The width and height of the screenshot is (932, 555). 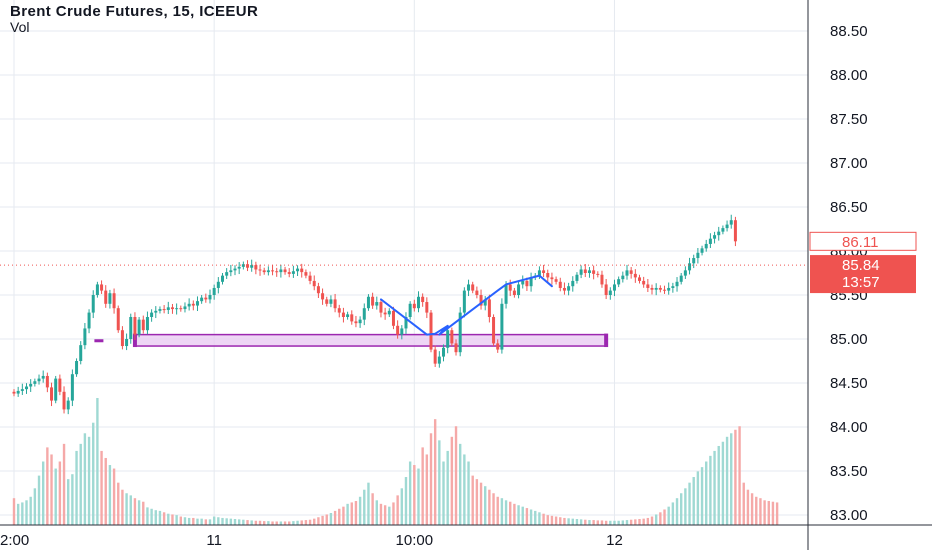 What do you see at coordinates (849, 383) in the screenshot?
I see `price-tick-label: 84.50` at bounding box center [849, 383].